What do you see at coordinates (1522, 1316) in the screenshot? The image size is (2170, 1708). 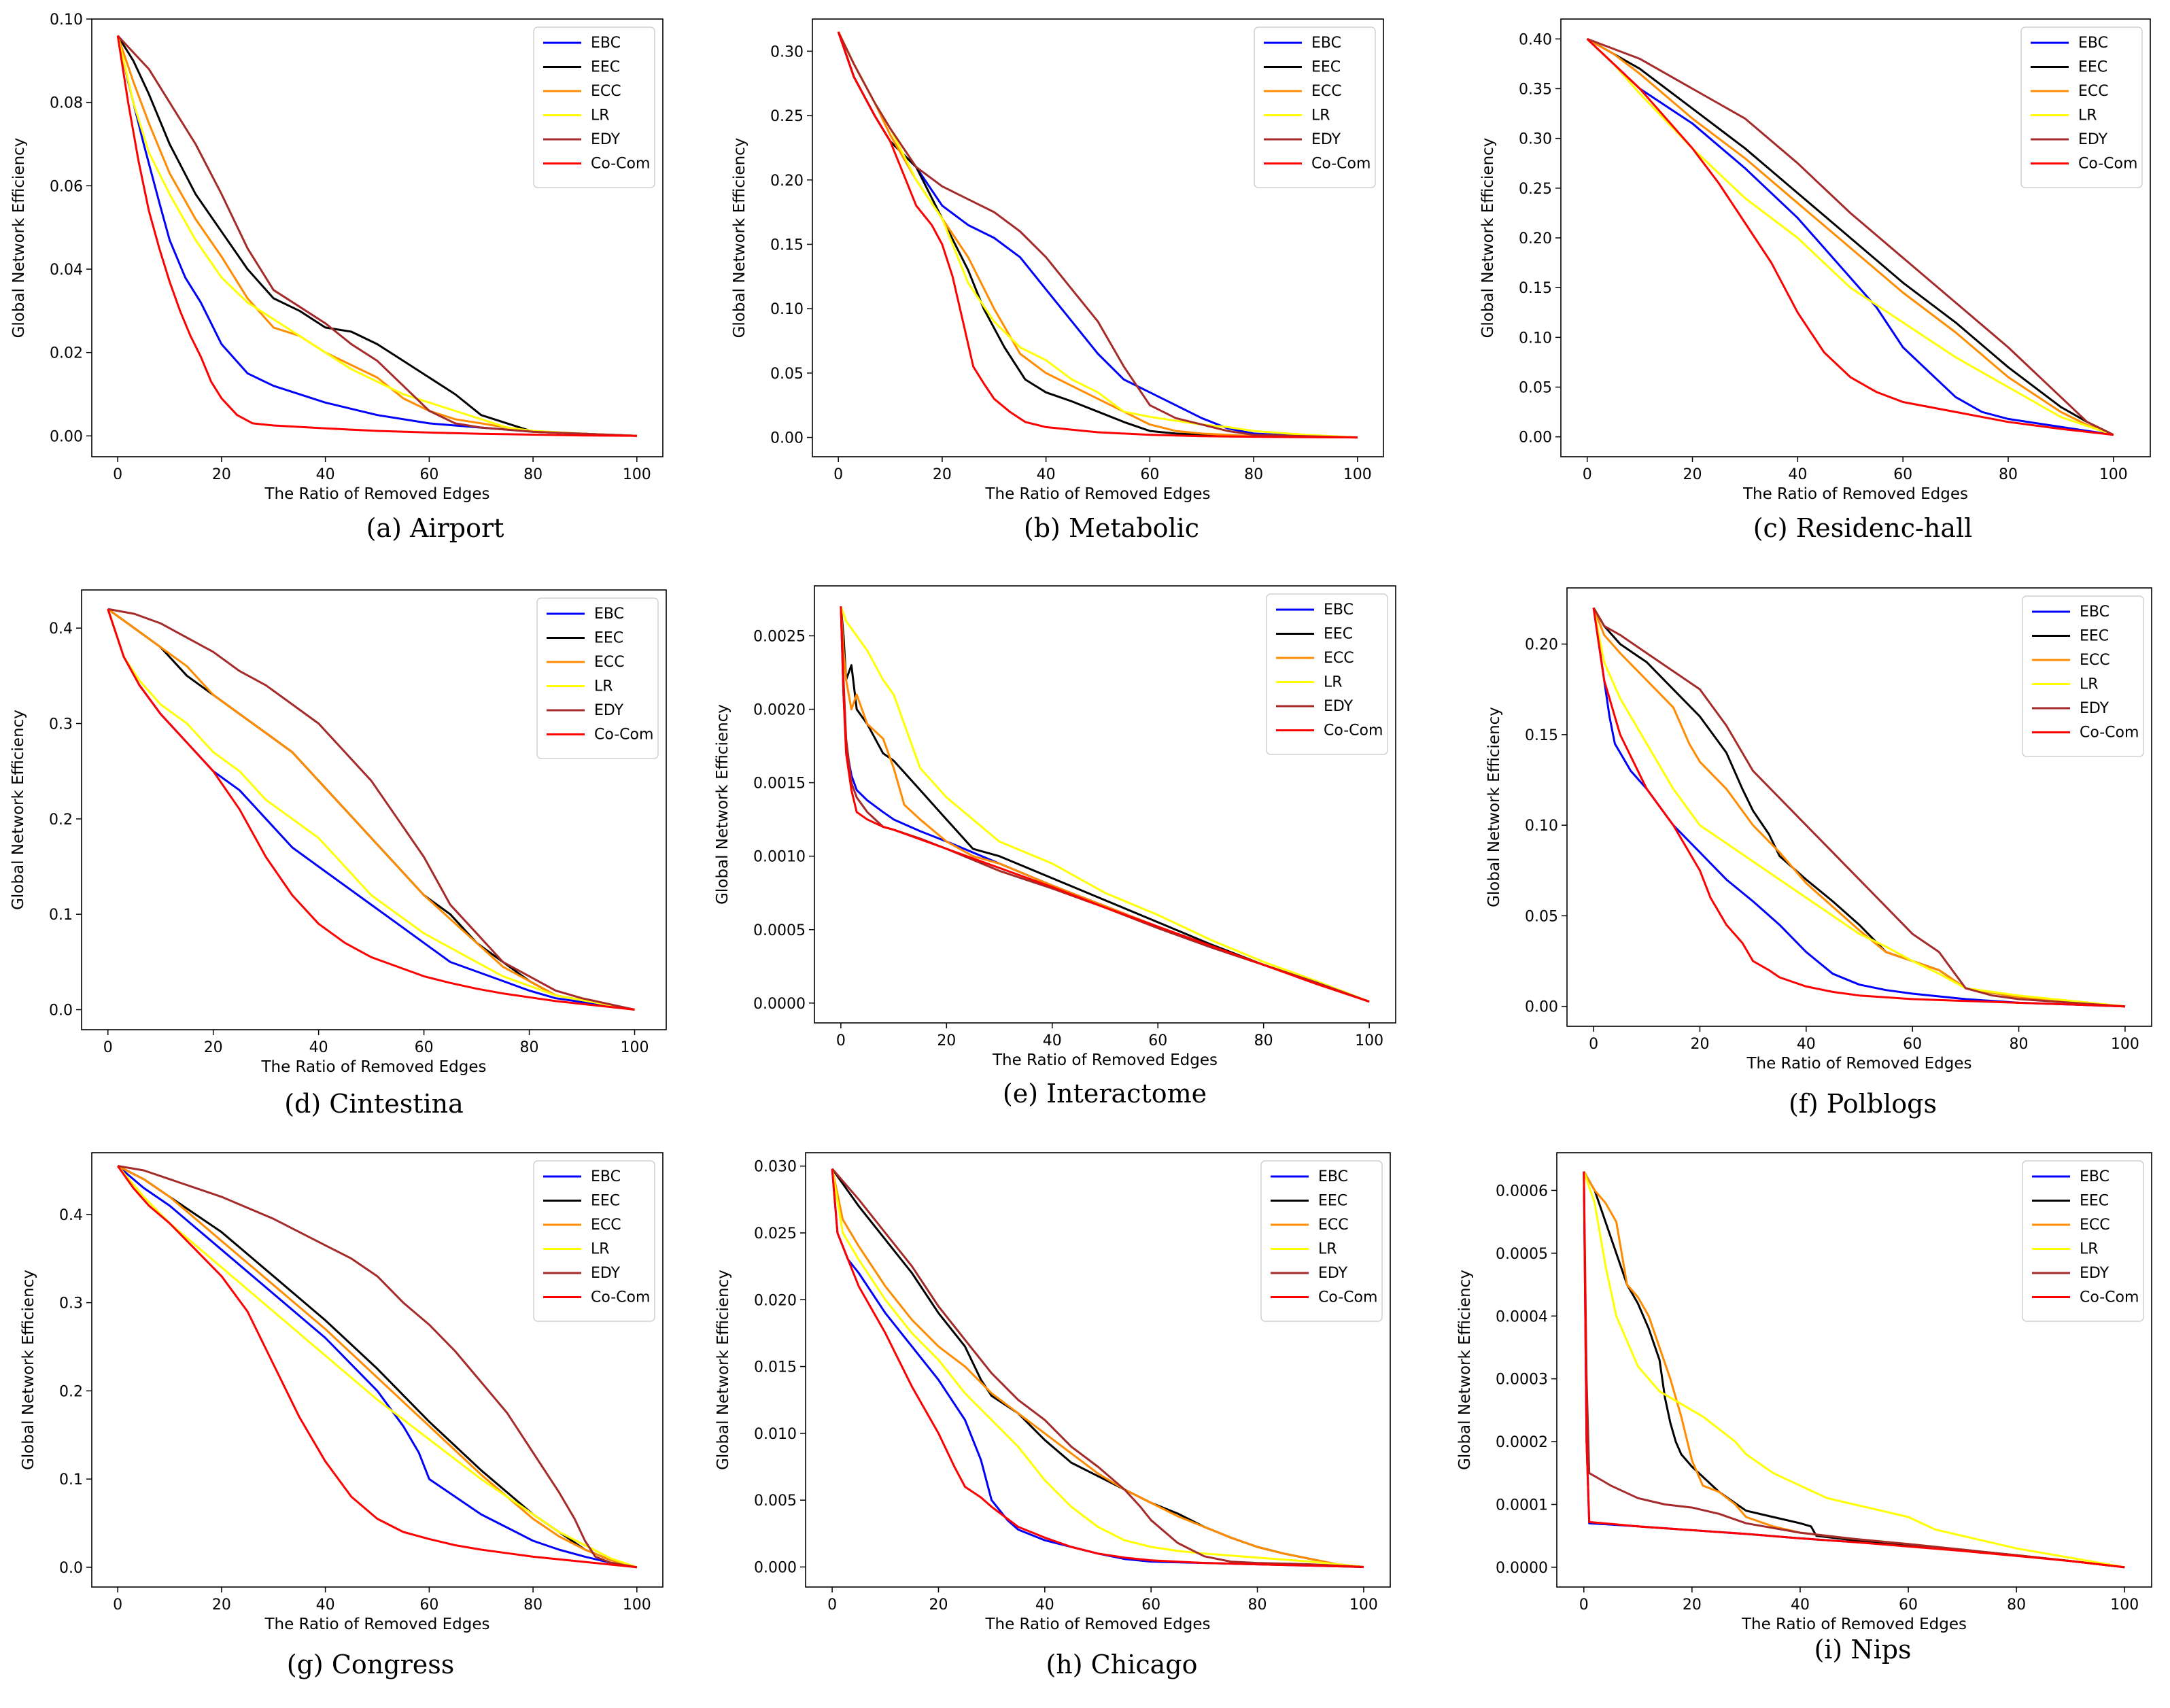 I see `y-tick-label: 0.0004` at bounding box center [1522, 1316].